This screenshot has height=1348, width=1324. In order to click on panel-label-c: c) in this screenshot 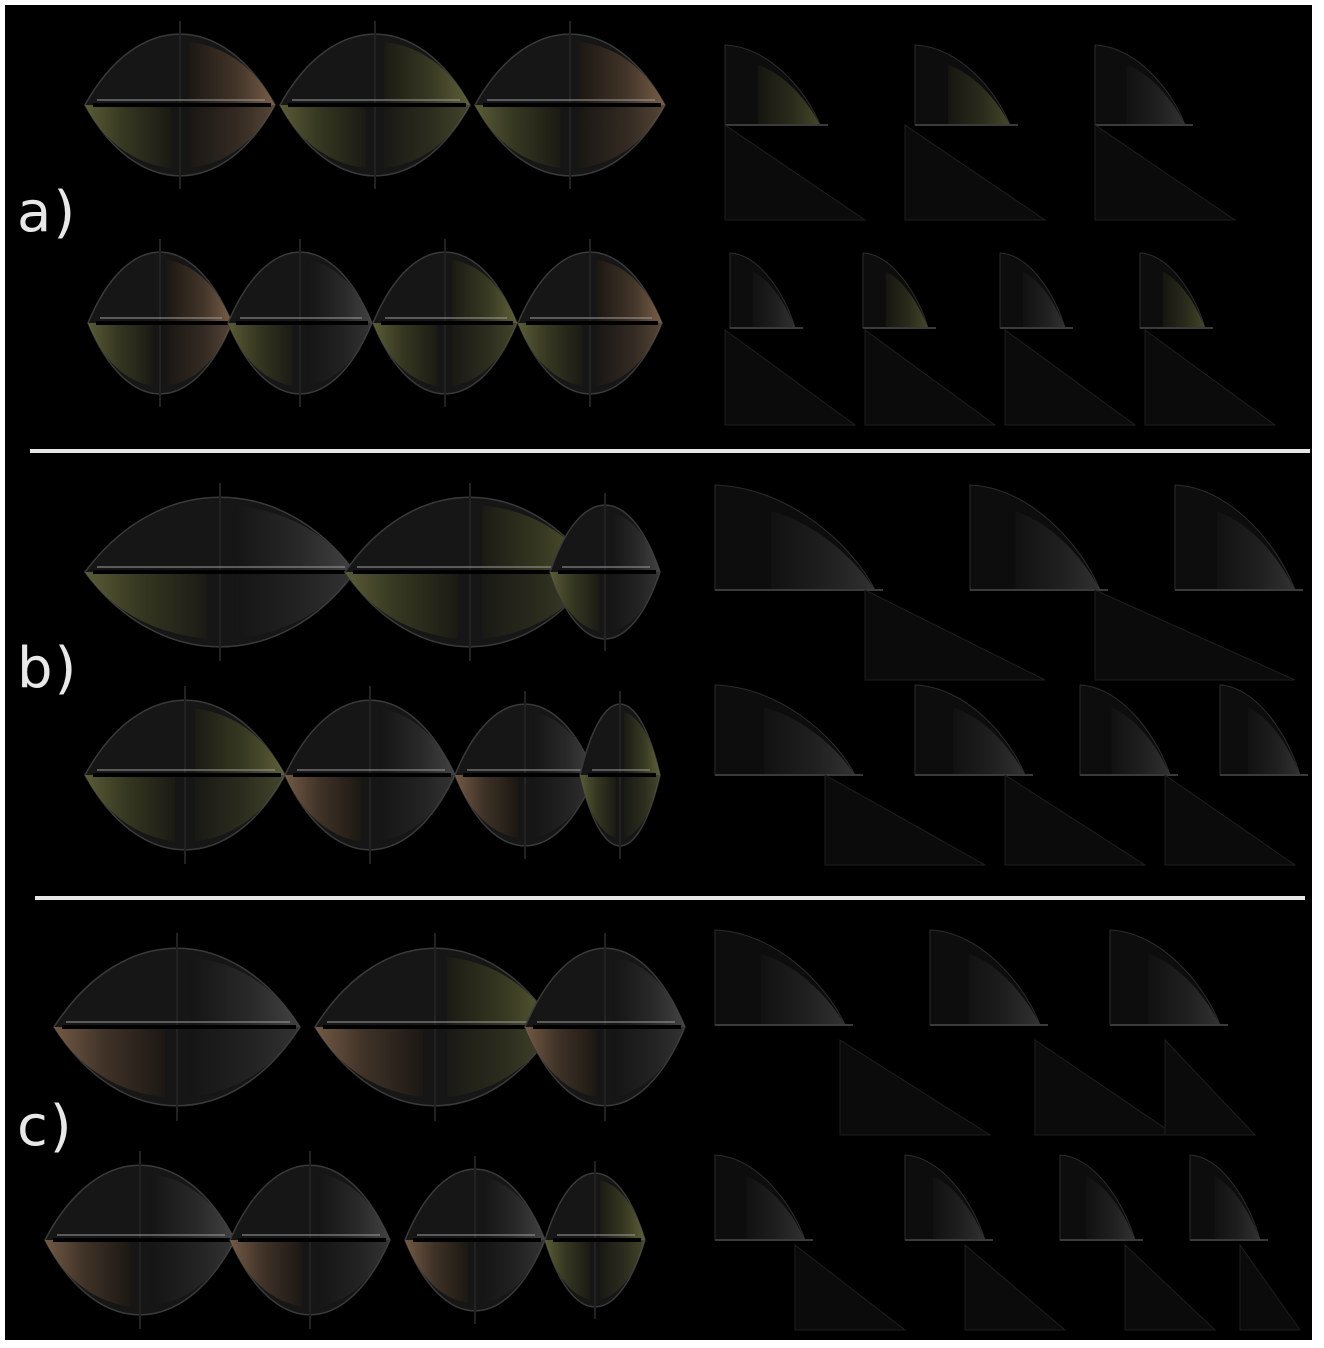, I will do `click(45, 1126)`.